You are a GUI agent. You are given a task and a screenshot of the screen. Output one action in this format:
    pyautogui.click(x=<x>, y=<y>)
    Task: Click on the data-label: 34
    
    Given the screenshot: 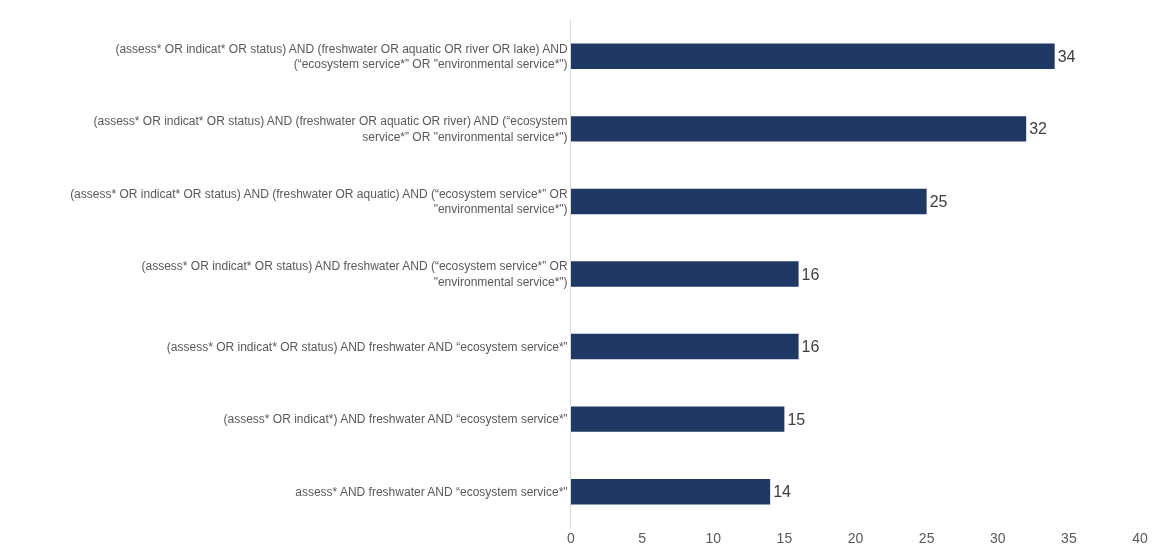 What is the action you would take?
    pyautogui.click(x=1066, y=56)
    